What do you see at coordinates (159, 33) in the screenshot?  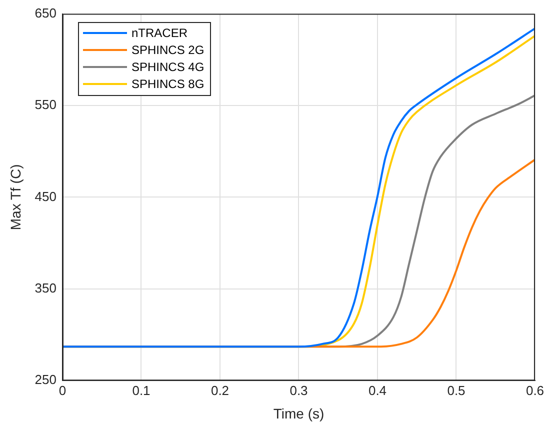 I see `legend-label: nTRACER` at bounding box center [159, 33].